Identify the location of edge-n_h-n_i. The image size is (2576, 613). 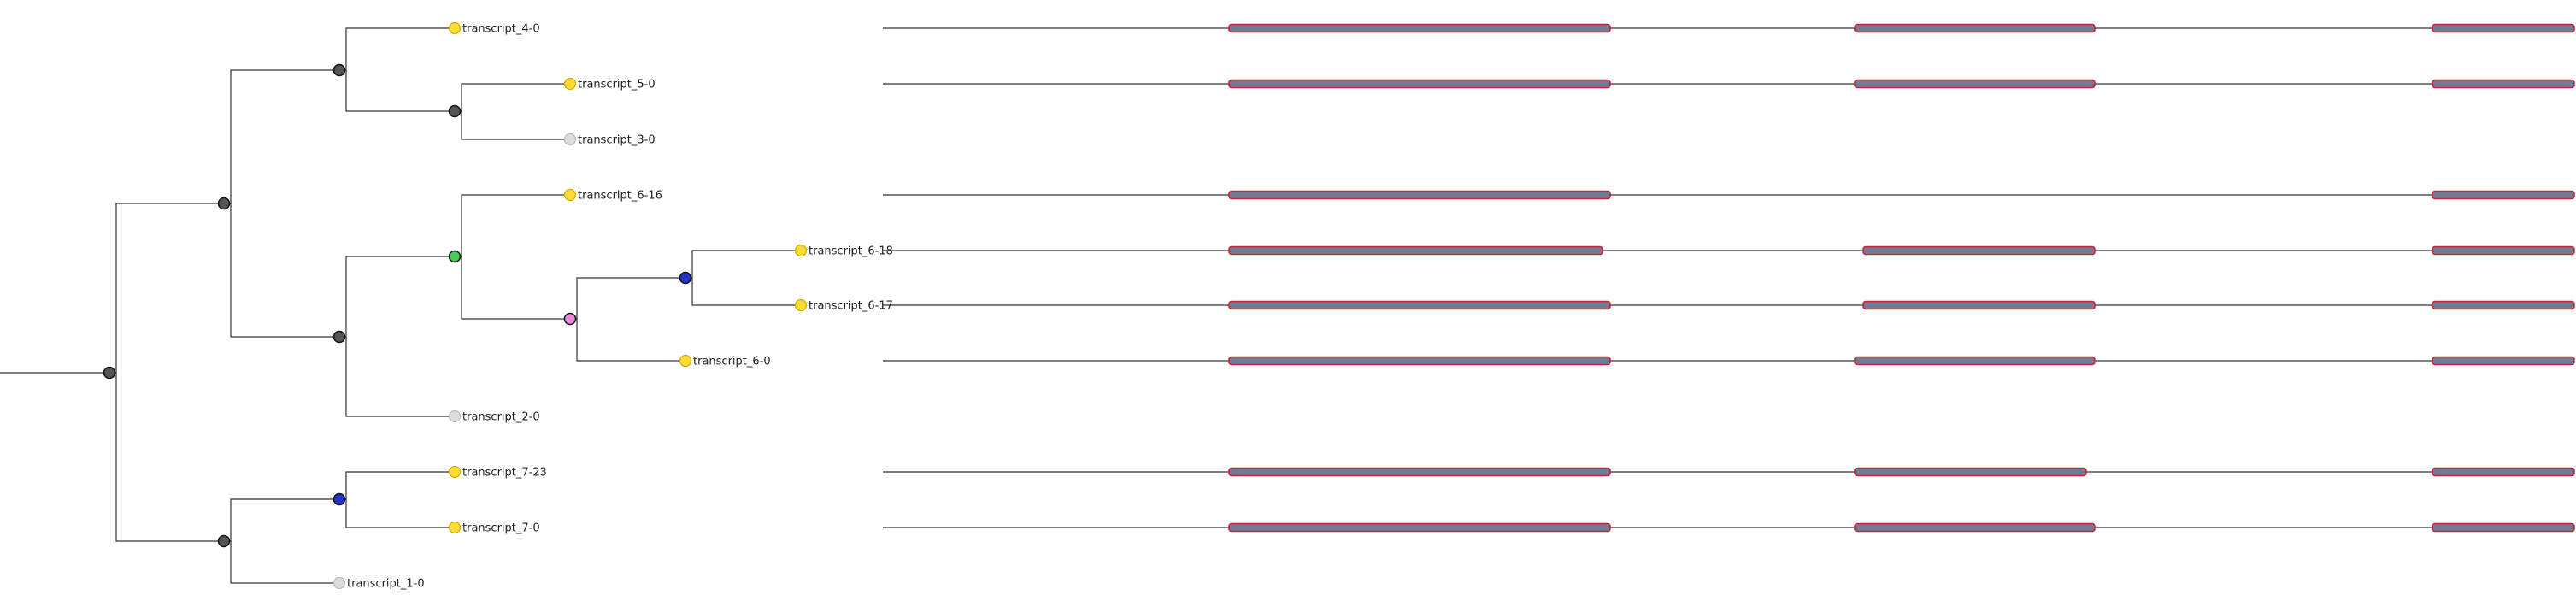
(281, 520).